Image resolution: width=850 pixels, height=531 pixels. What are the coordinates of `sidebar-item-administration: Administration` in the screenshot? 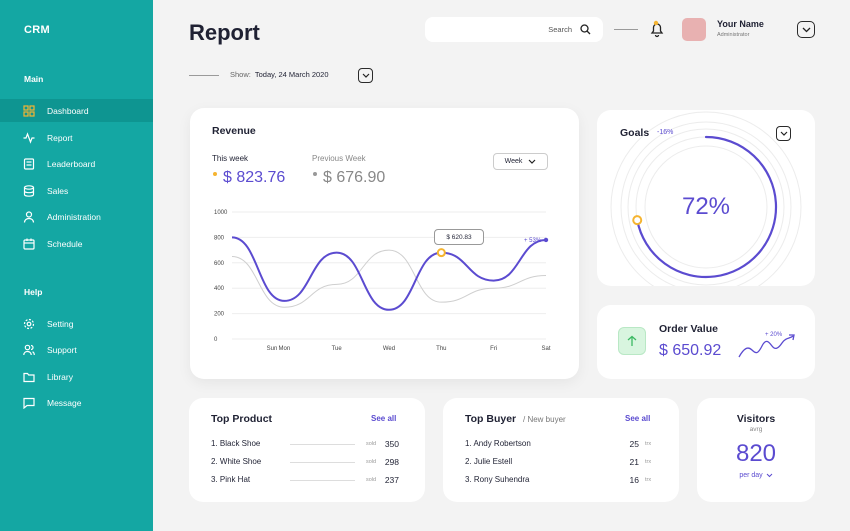 It's located at (76, 216).